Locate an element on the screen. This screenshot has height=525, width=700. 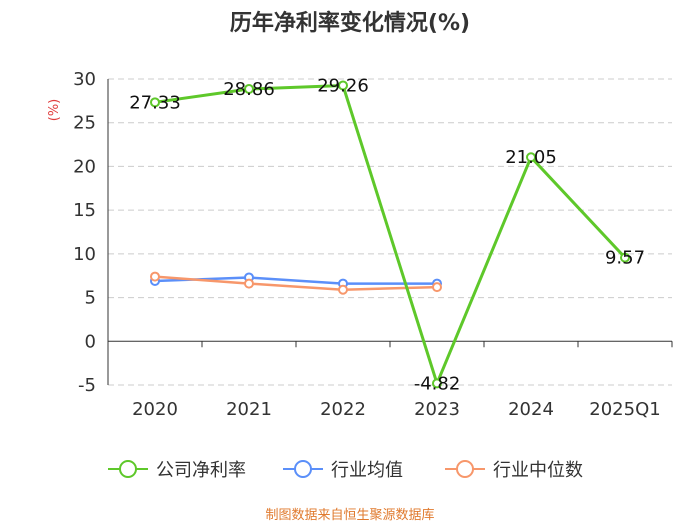
x-tick-label: 2022 is located at coordinates (343, 409).